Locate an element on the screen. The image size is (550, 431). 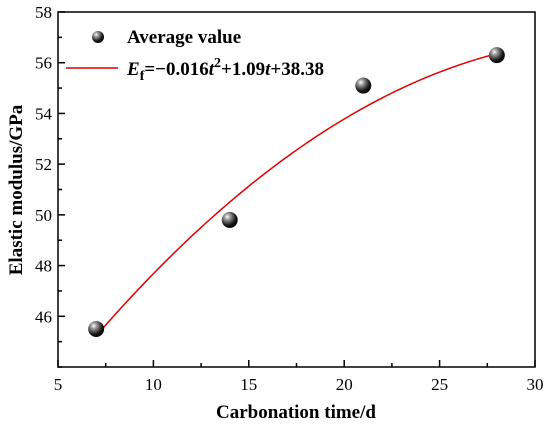
legend-marker-average is located at coordinates (98, 37).